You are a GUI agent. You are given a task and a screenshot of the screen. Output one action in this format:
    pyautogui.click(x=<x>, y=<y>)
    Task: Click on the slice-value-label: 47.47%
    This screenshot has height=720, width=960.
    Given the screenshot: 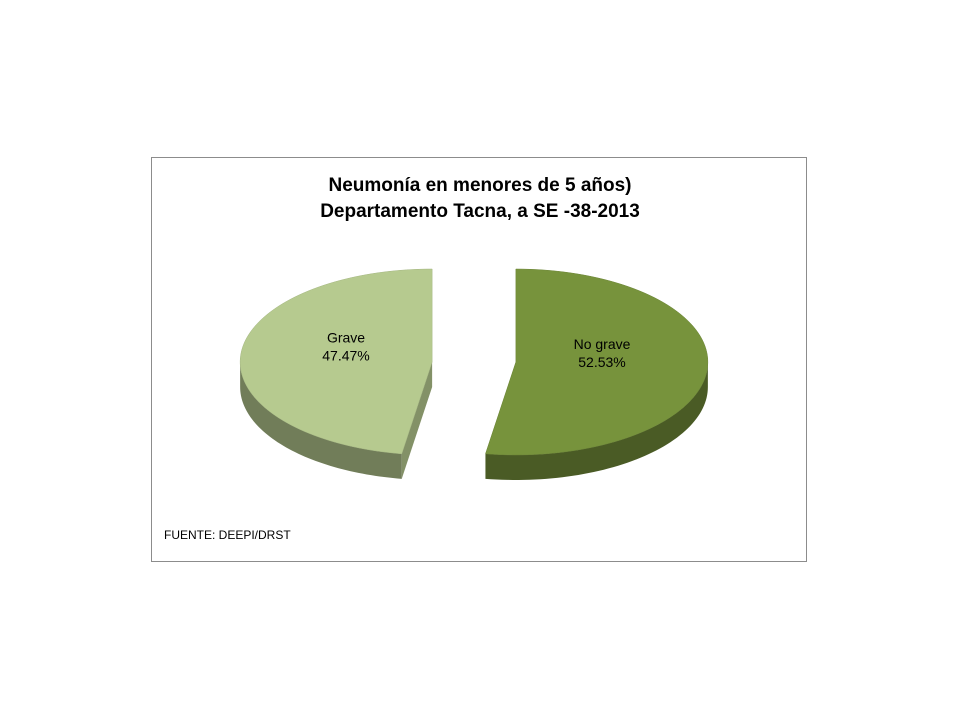 What is the action you would take?
    pyautogui.click(x=345, y=355)
    